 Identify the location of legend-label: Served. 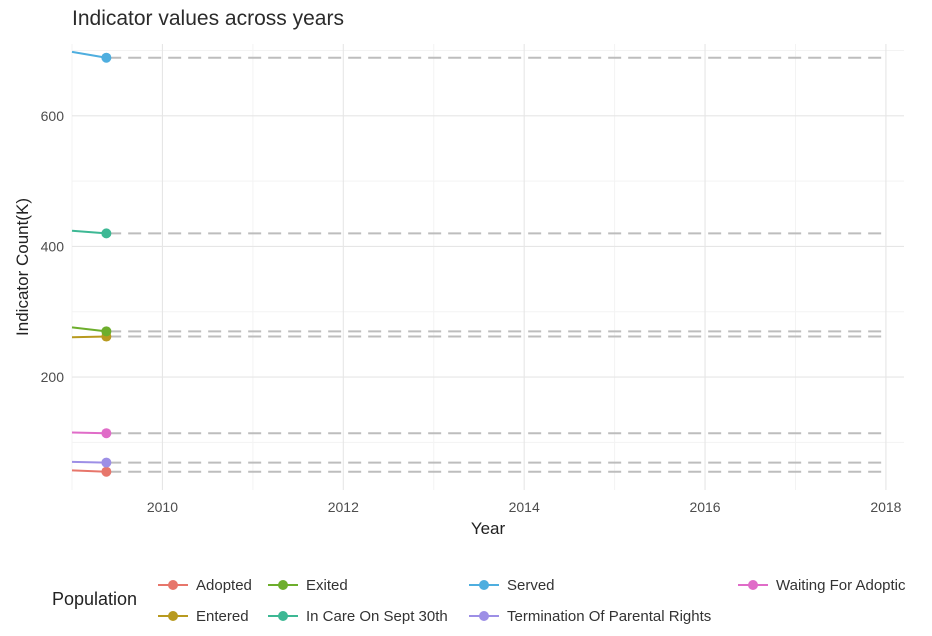
(531, 585).